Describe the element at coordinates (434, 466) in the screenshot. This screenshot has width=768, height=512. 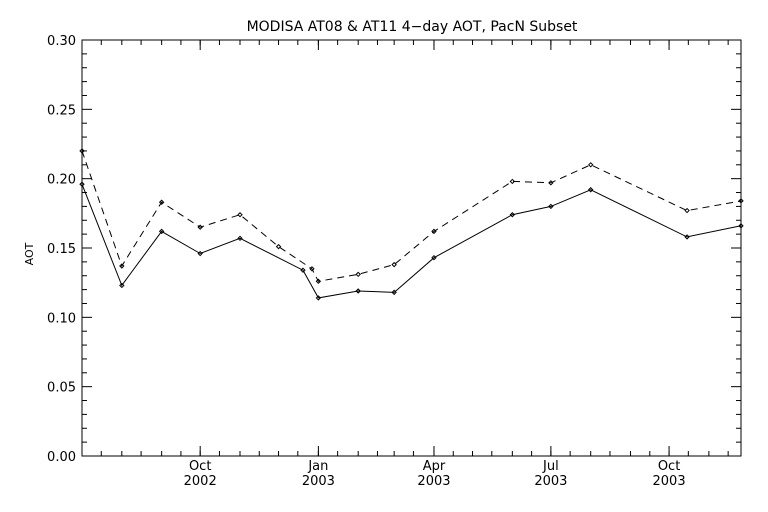
I see `x-tick-month-label: Apr` at that location.